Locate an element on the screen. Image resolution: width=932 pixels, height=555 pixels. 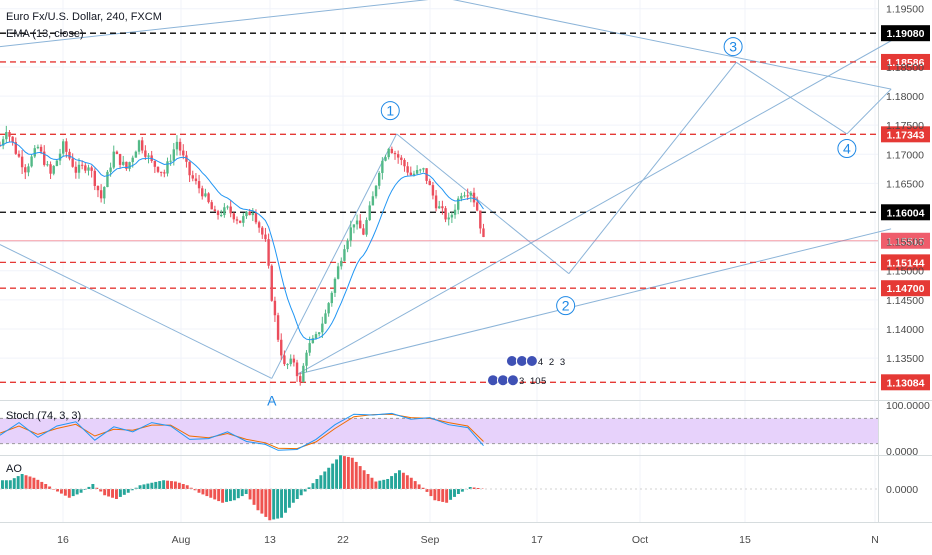
ao-legend: AO is located at coordinates (14, 469).